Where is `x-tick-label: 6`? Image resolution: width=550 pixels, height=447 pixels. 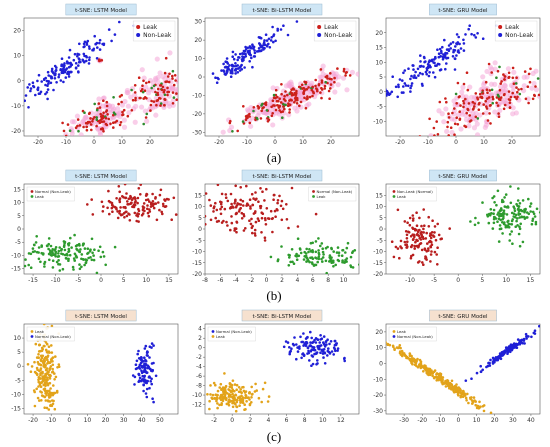
x-tick-label: 6 is located at coordinates (313, 280).